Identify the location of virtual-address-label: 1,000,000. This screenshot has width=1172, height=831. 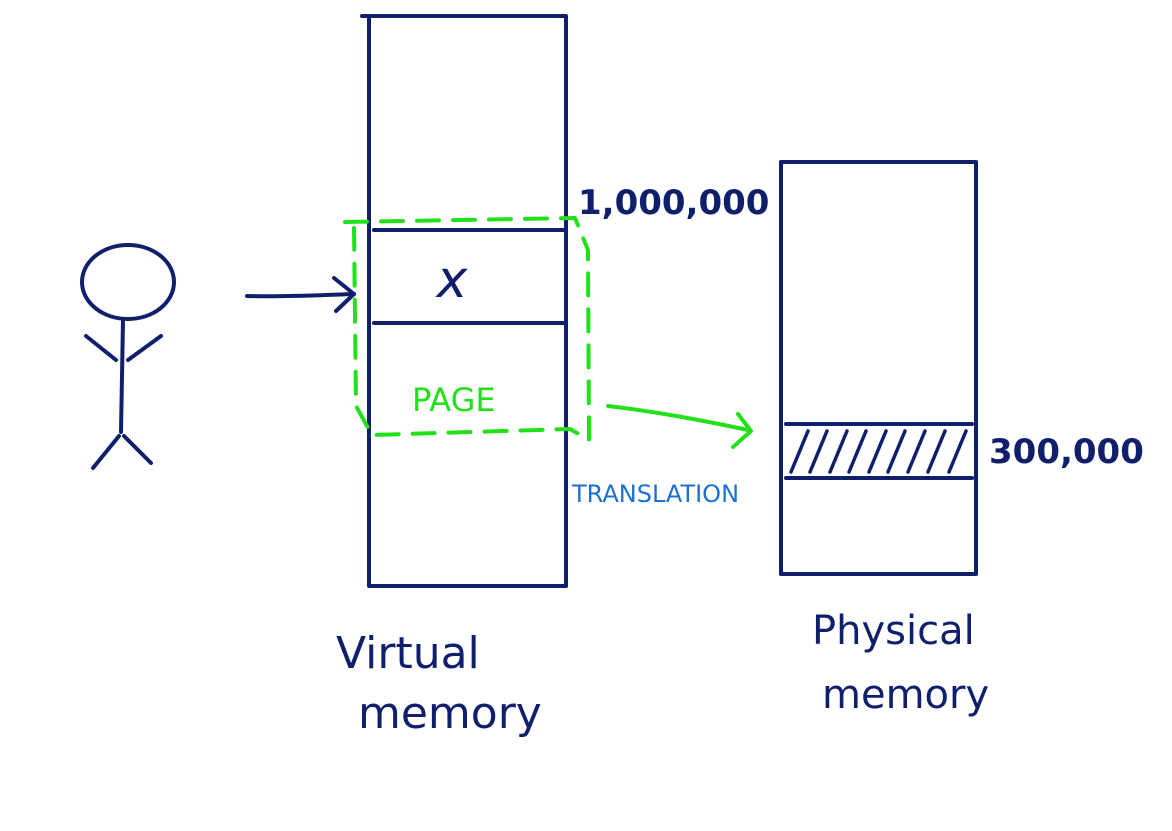
(673, 203).